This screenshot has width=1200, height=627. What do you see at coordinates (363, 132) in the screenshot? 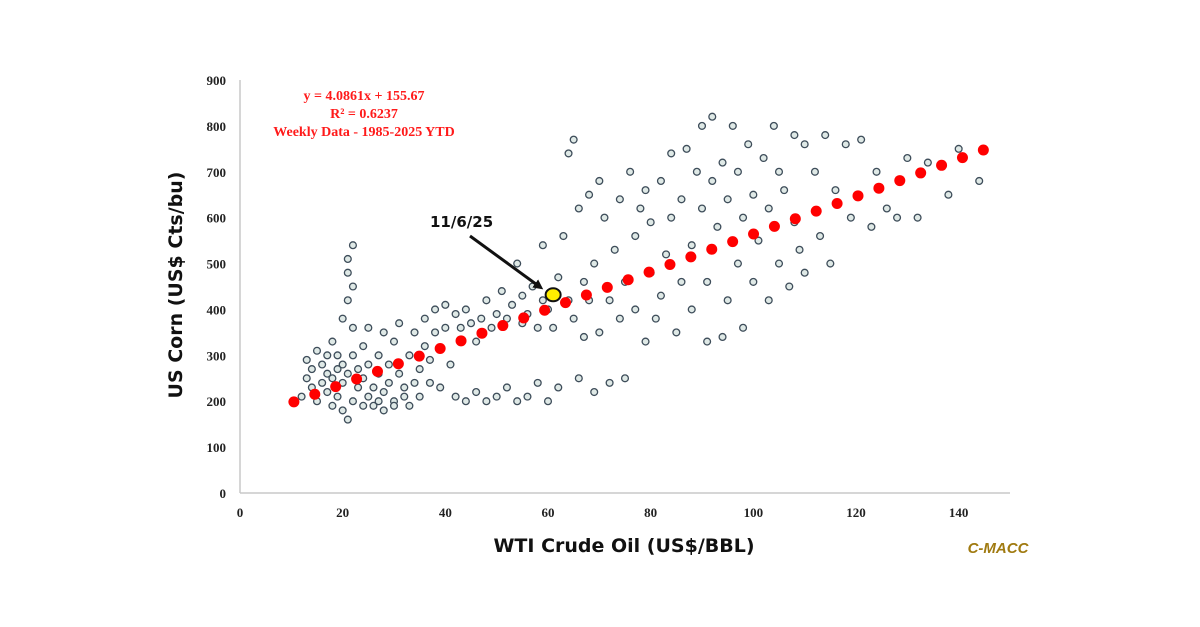
I see `subtitle-label: Weekly Data - 1985-2025 YTD` at bounding box center [363, 132].